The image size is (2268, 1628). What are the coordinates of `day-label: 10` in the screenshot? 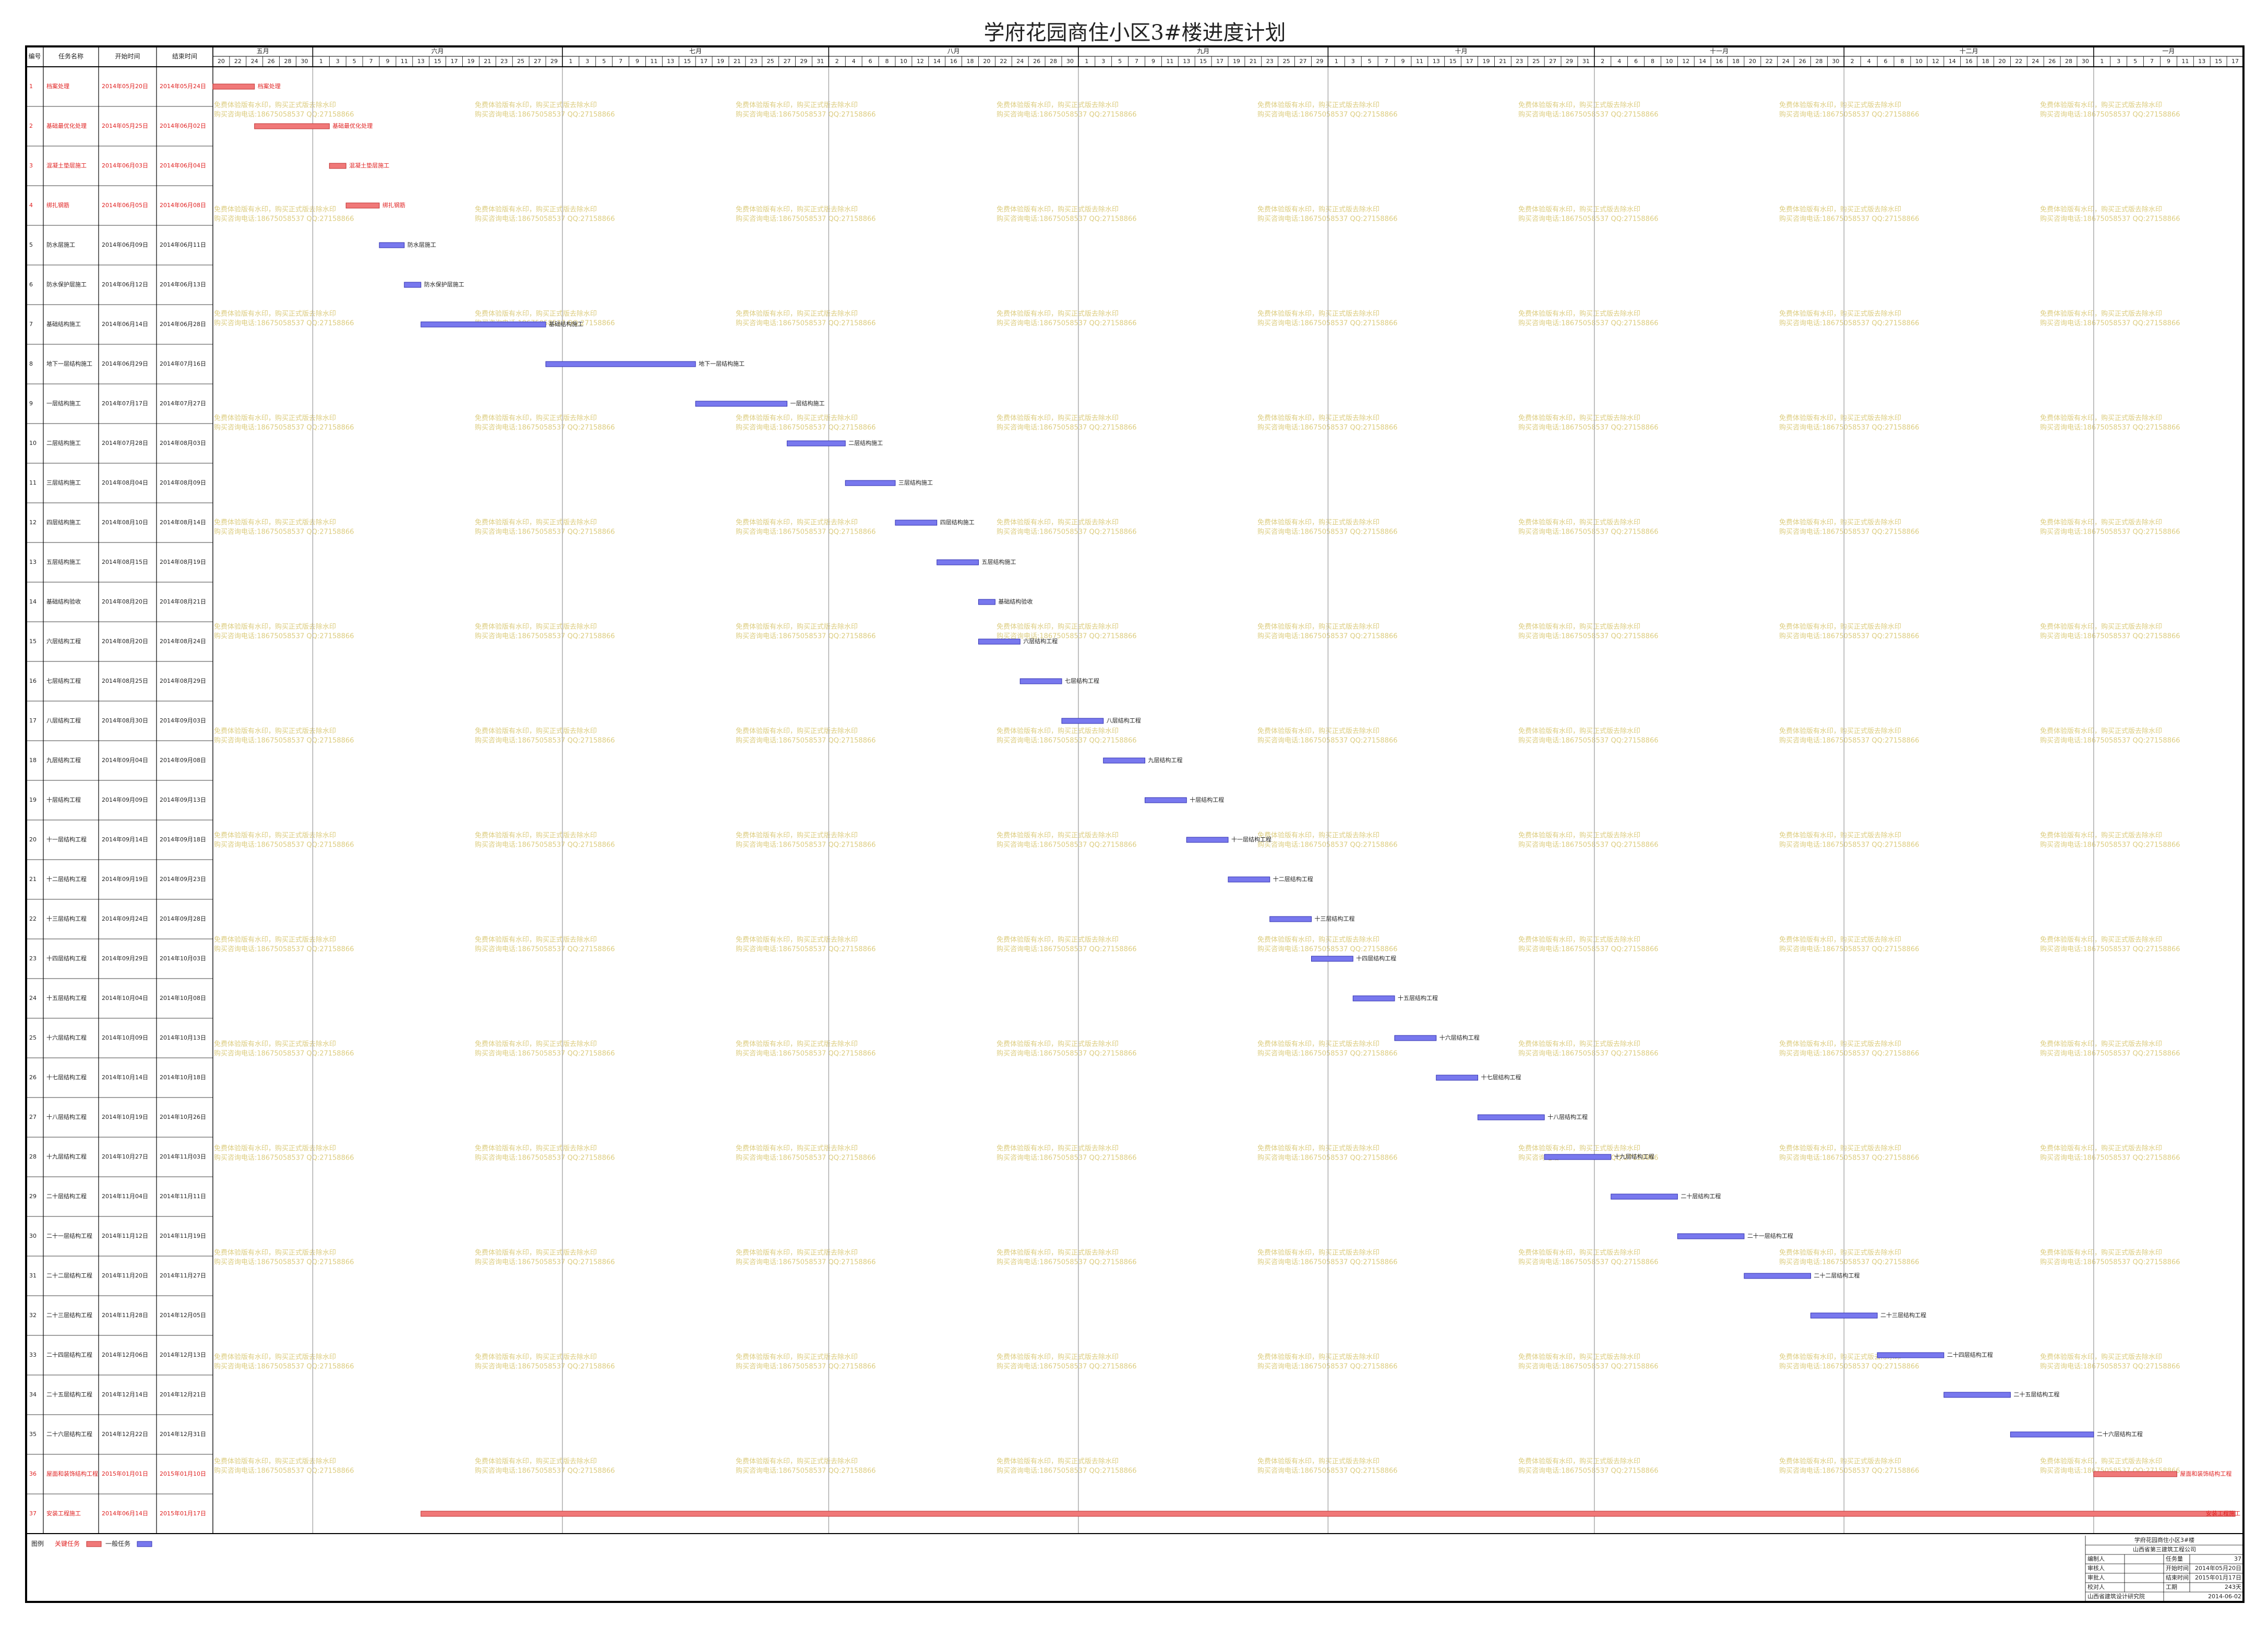 It's located at (1669, 61).